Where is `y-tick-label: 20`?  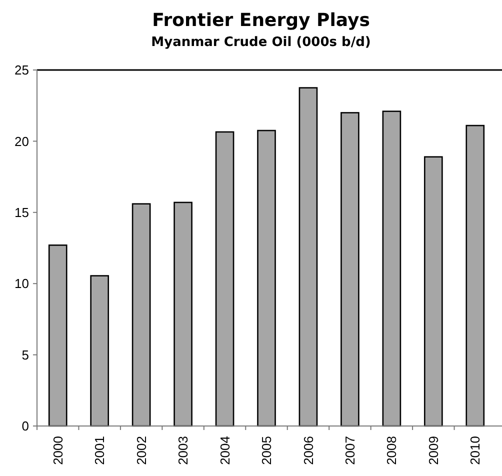 y-tick-label: 20 is located at coordinates (21, 141).